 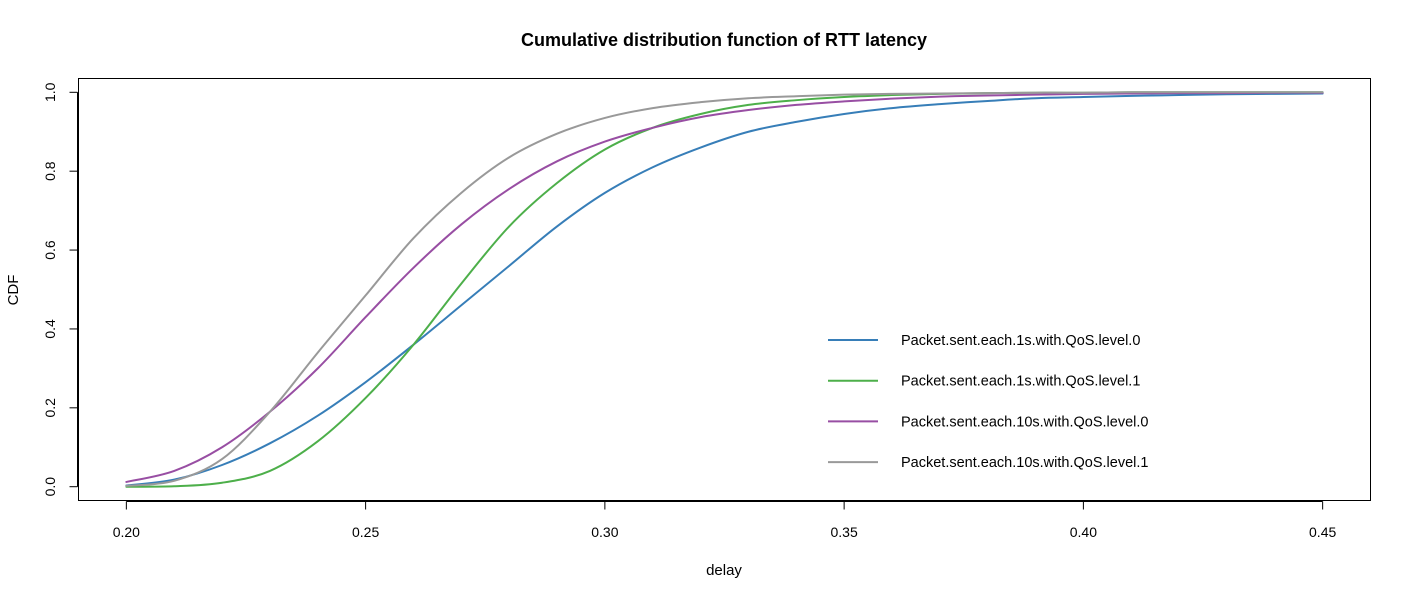 I want to click on y-tick-label: 0.6, so click(x=50, y=250).